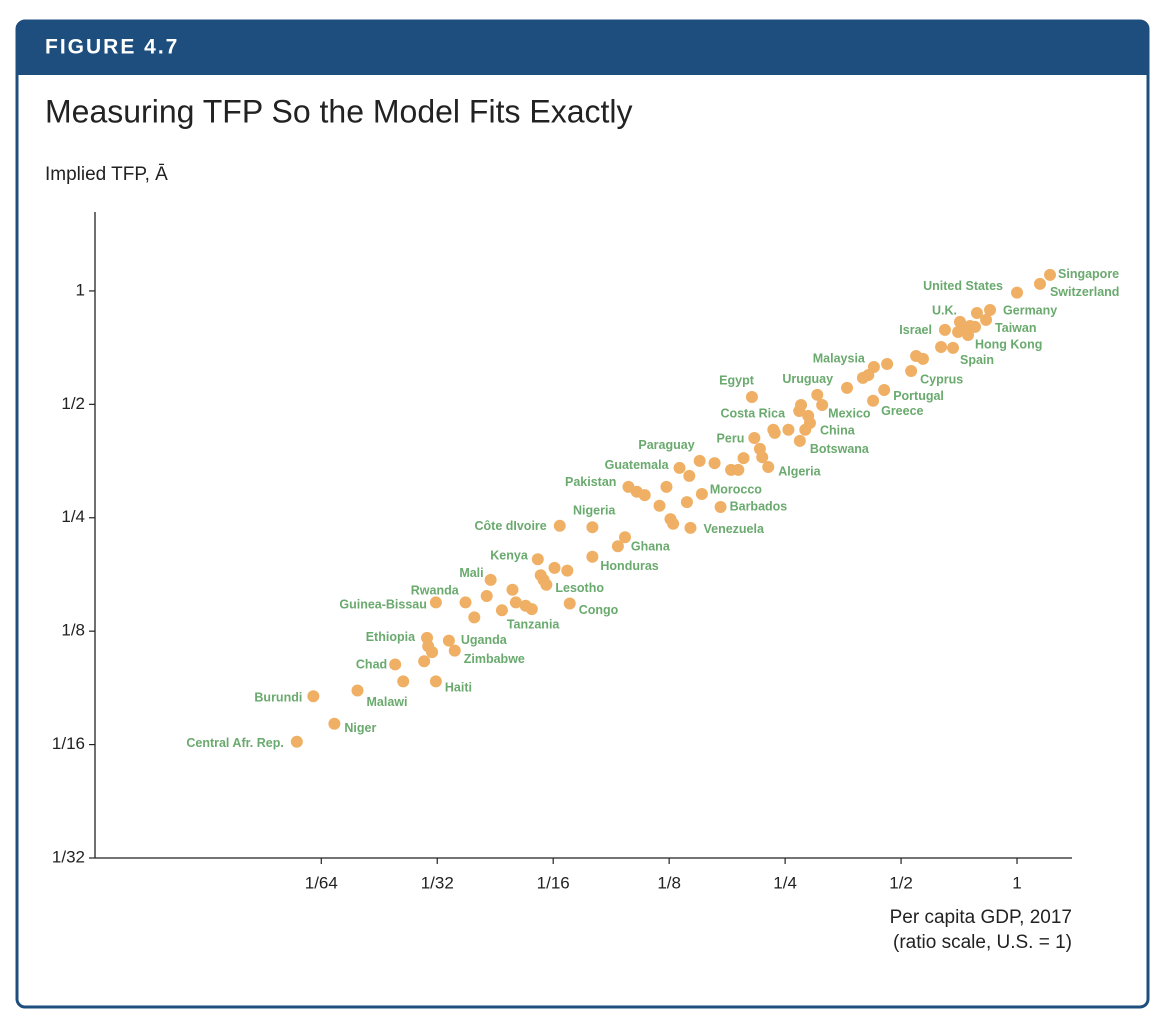 Image resolution: width=1164 pixels, height=1027 pixels. What do you see at coordinates (1084, 292) in the screenshot?
I see `point-label: Switzerland` at bounding box center [1084, 292].